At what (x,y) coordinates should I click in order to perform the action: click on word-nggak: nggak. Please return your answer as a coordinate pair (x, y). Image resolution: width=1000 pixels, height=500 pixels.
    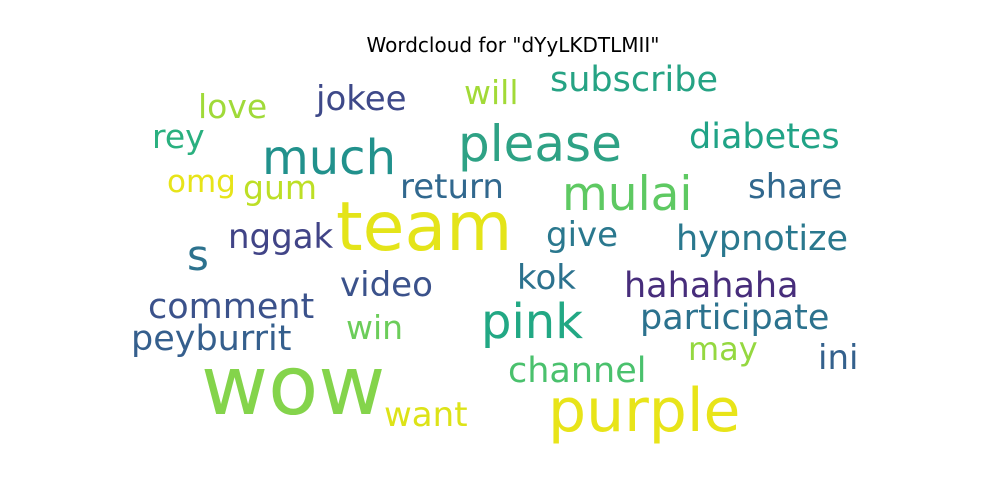
    Looking at the image, I should click on (281, 237).